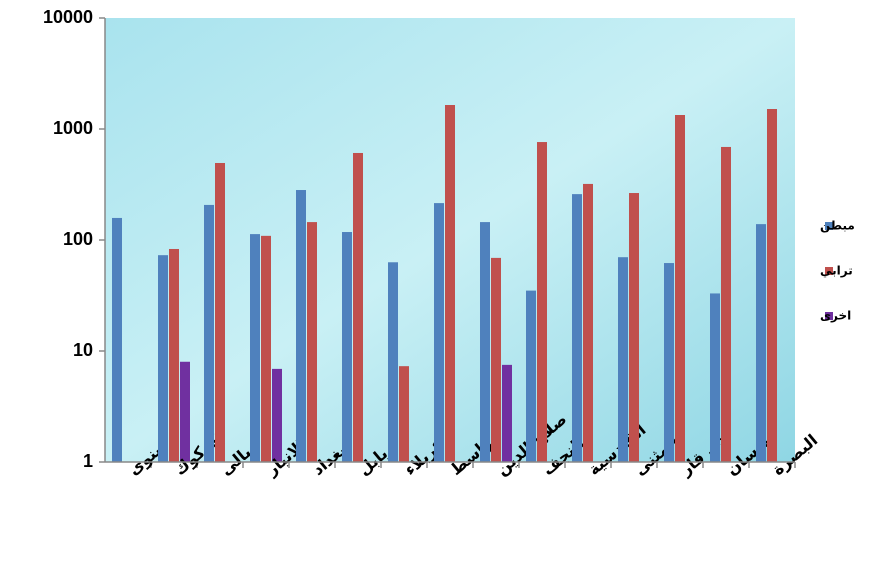  I want to click on y-tick-label: 1, so click(88, 461).